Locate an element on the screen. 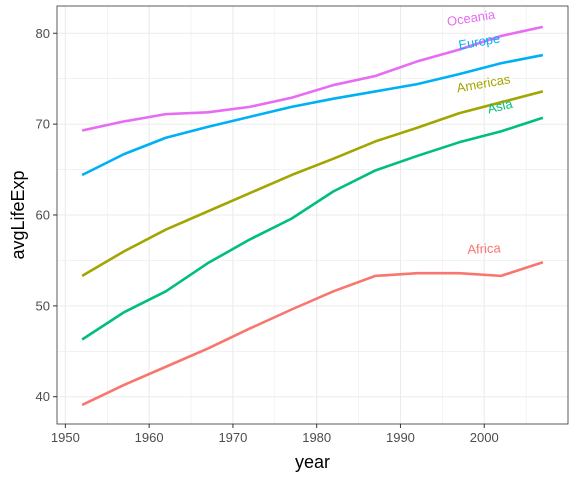 The height and width of the screenshot is (480, 576). series-label-europe: Europe is located at coordinates (479, 42).